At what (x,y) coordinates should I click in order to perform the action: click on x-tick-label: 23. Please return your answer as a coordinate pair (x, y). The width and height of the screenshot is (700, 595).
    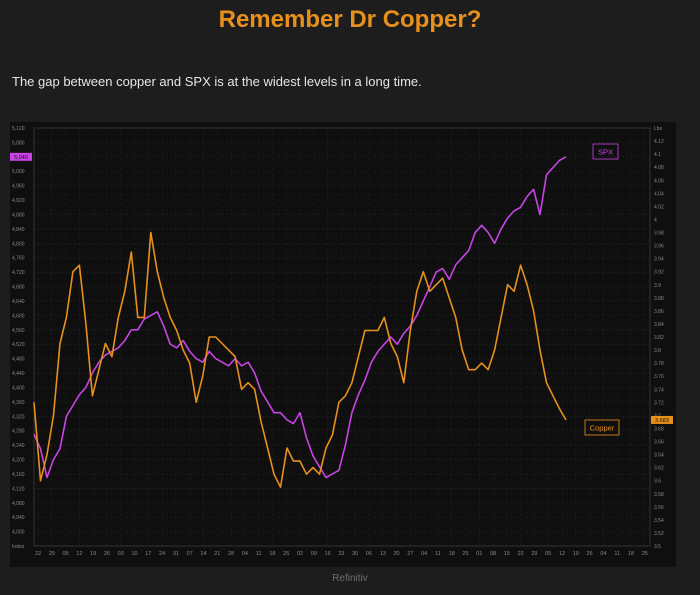
    Looking at the image, I should click on (341, 554).